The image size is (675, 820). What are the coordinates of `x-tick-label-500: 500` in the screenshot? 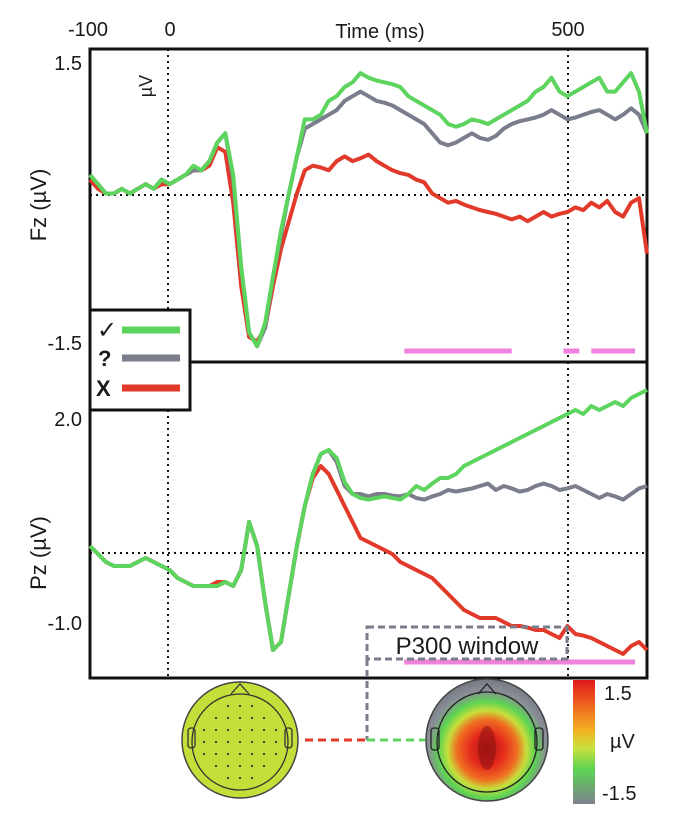 It's located at (567, 30).